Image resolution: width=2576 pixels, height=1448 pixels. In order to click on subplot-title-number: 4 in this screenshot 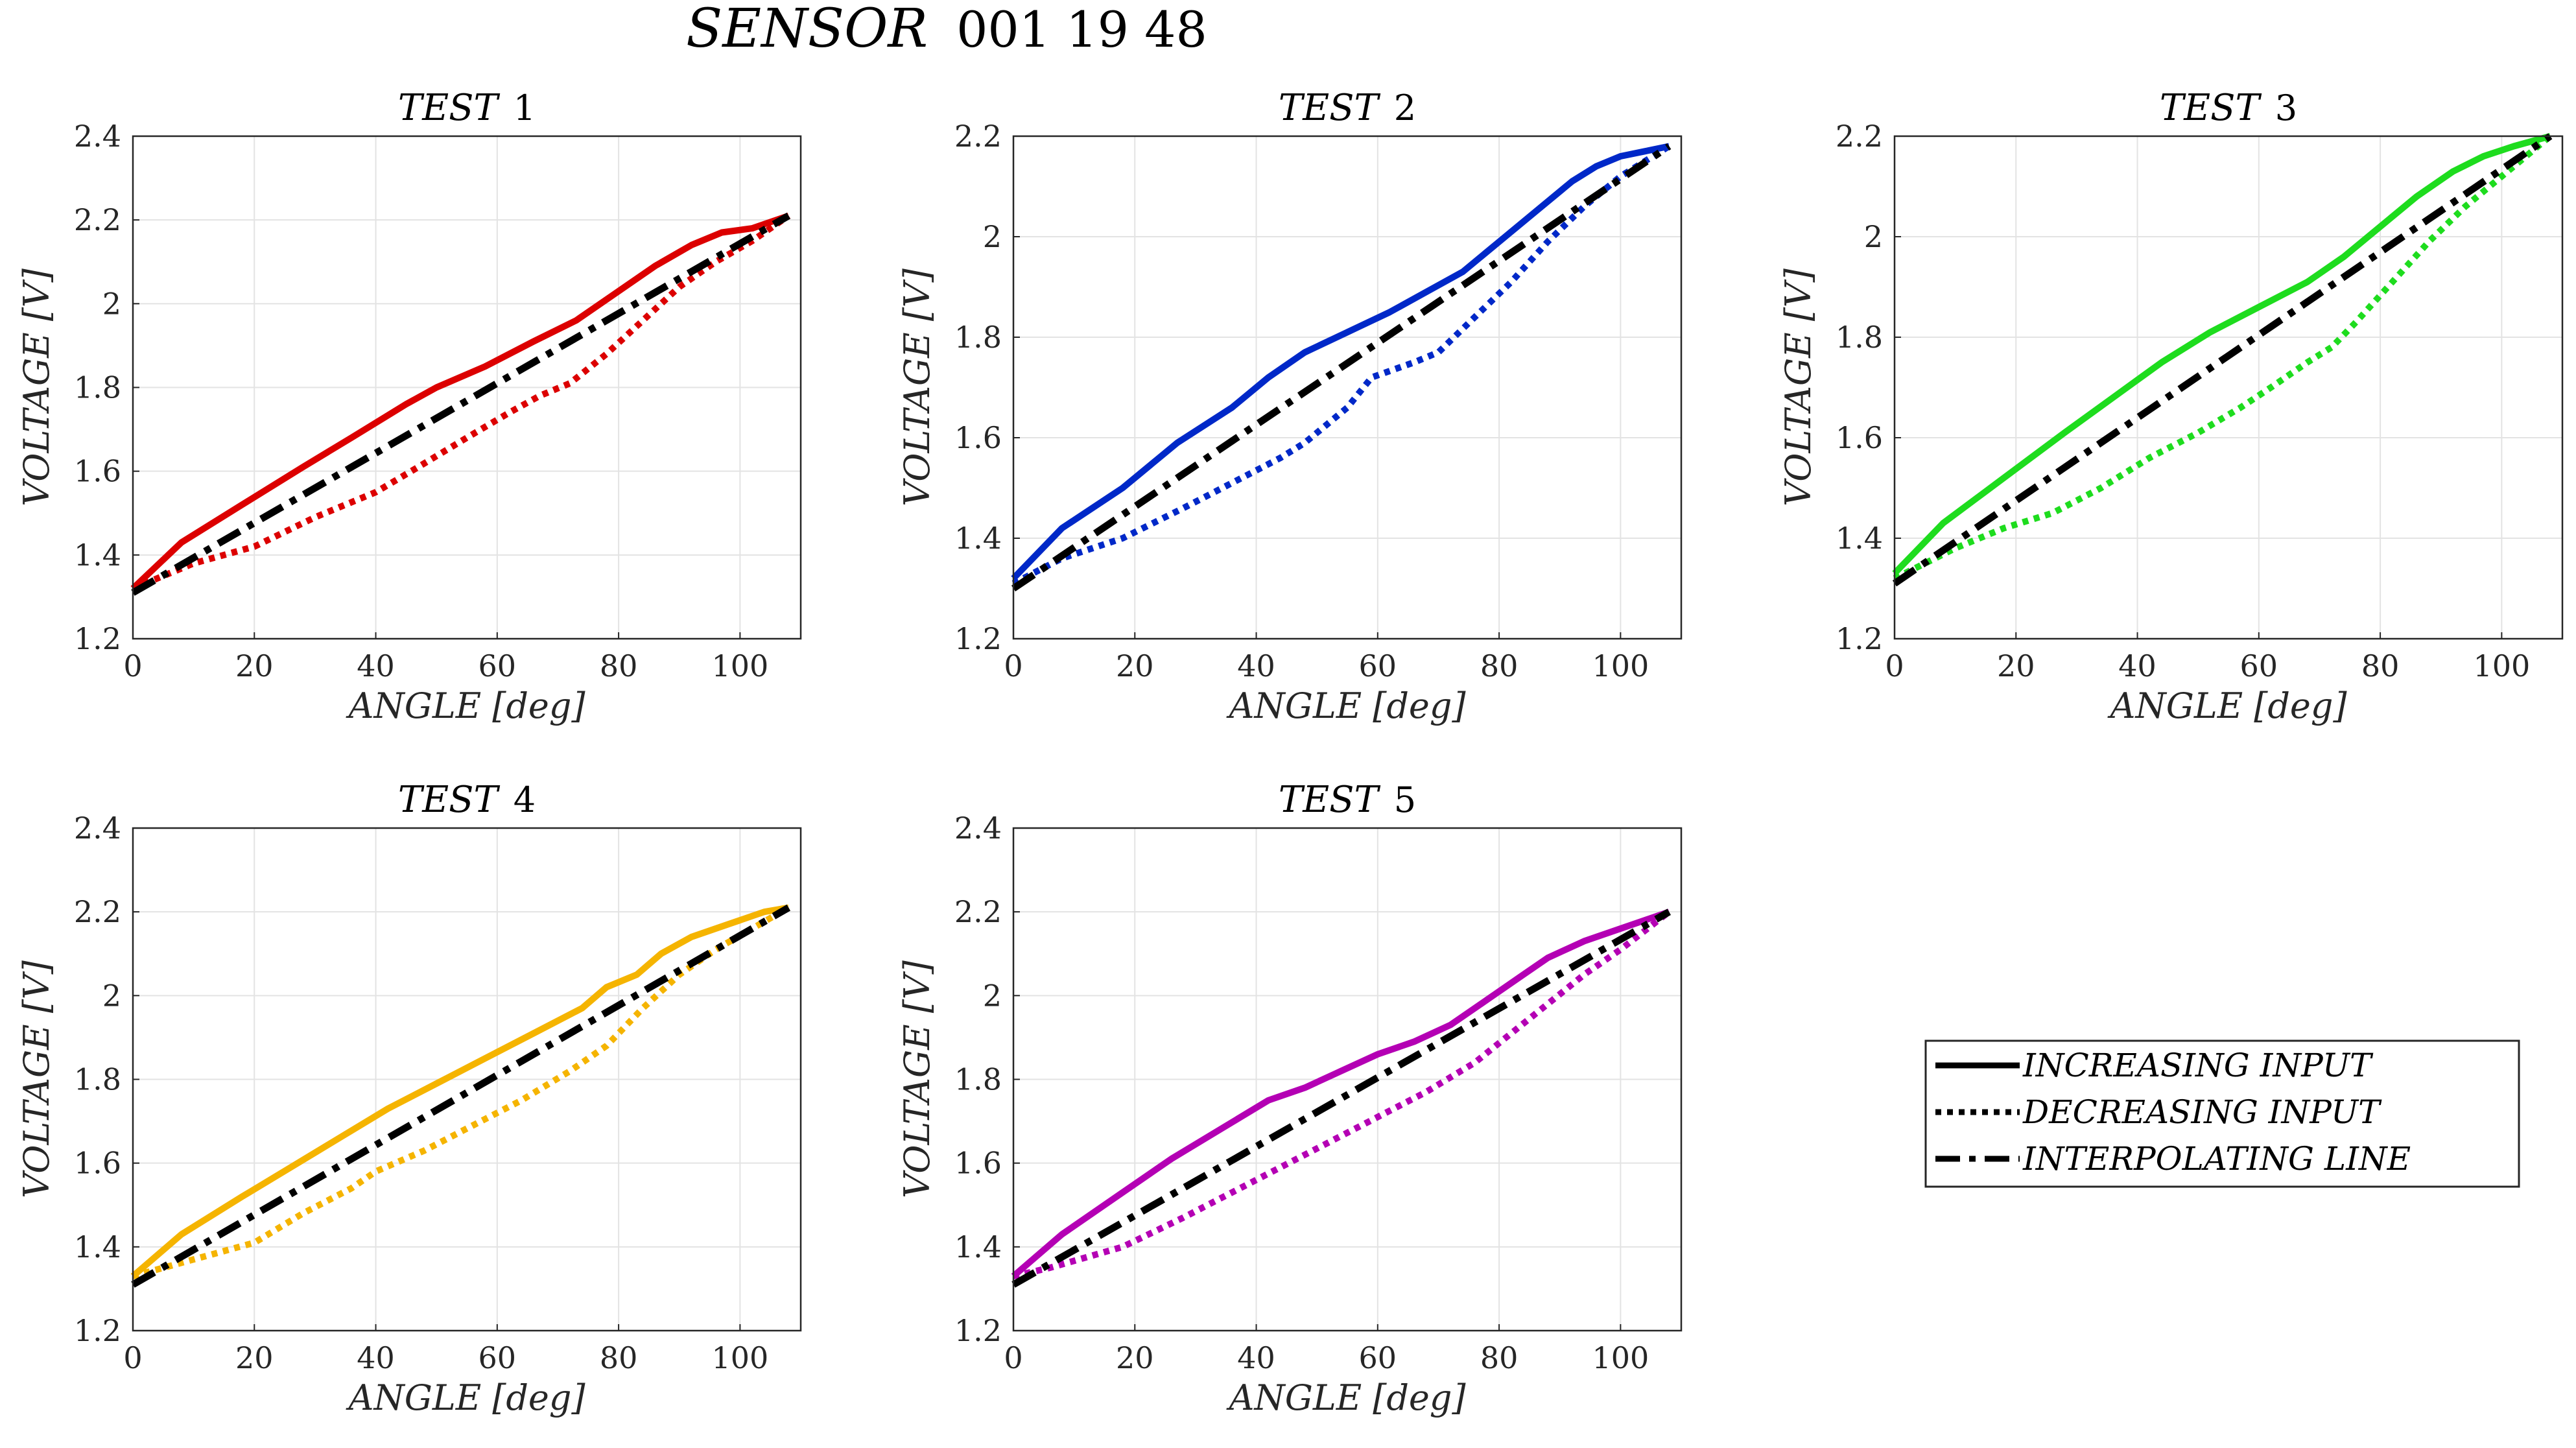, I will do `click(525, 799)`.